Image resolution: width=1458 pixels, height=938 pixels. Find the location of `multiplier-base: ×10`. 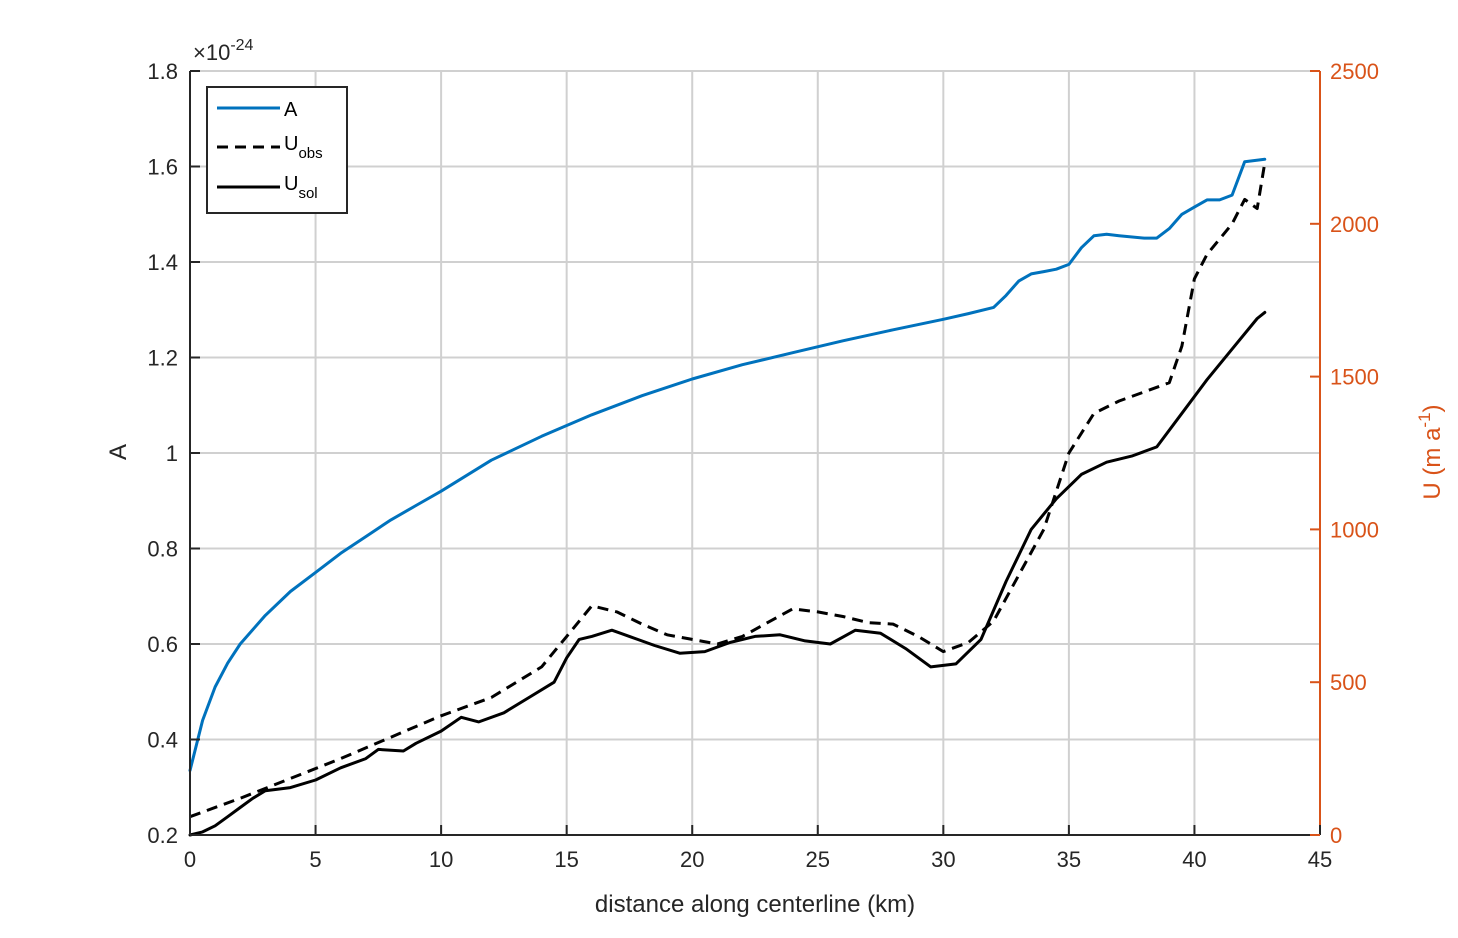

multiplier-base: ×10 is located at coordinates (211, 52).